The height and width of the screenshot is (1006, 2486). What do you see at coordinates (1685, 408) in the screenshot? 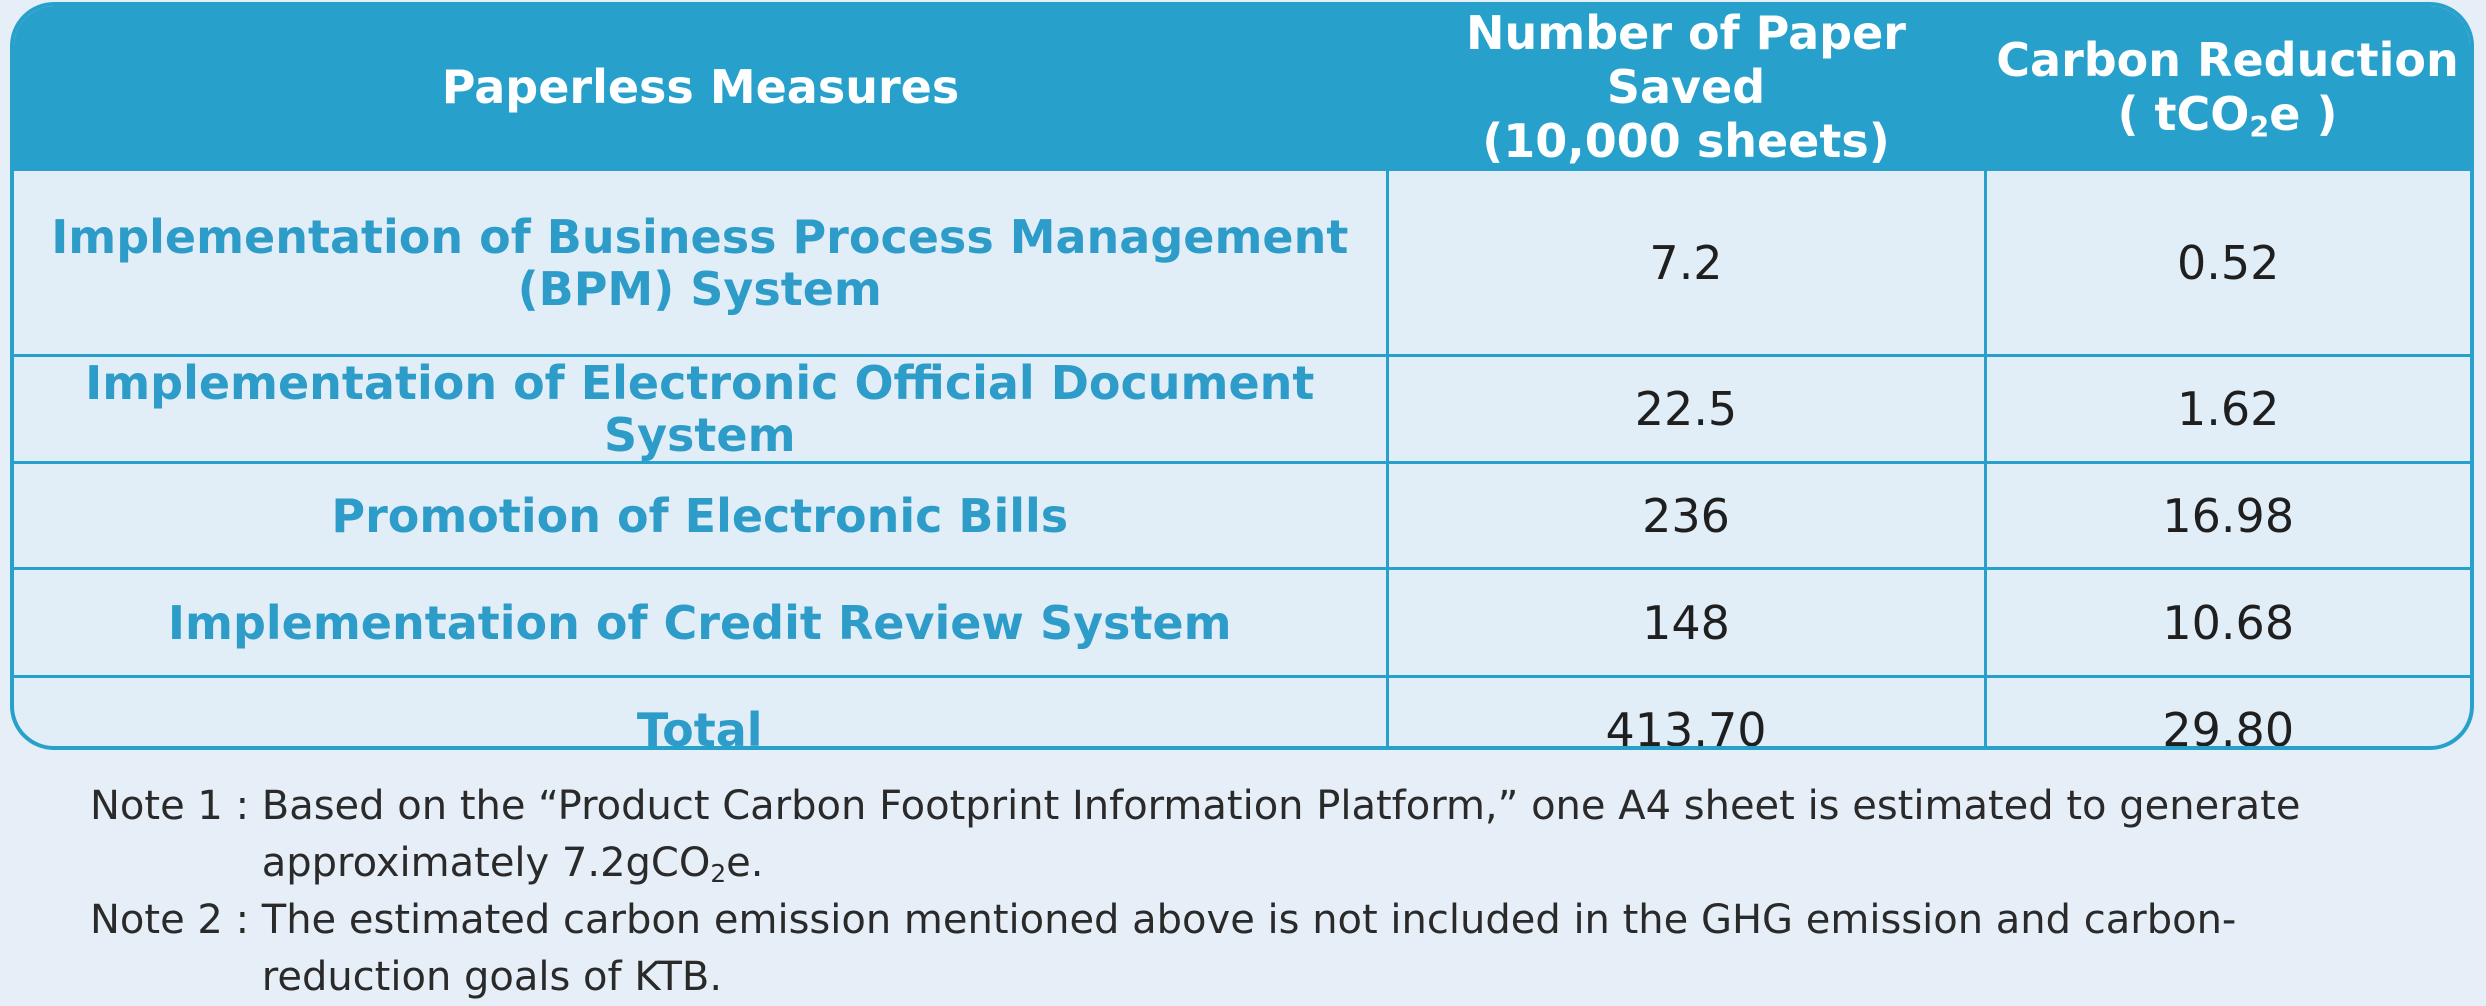
I see `paper-saved-cell: 22.5` at bounding box center [1685, 408].